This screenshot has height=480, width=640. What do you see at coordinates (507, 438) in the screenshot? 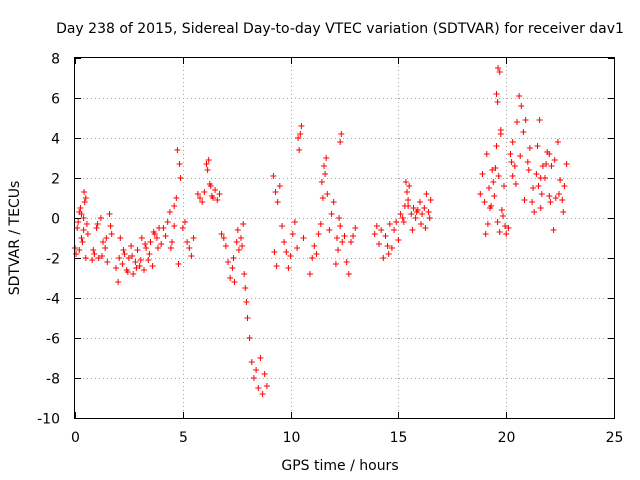
I see `x-tick-label: 20` at bounding box center [507, 438].